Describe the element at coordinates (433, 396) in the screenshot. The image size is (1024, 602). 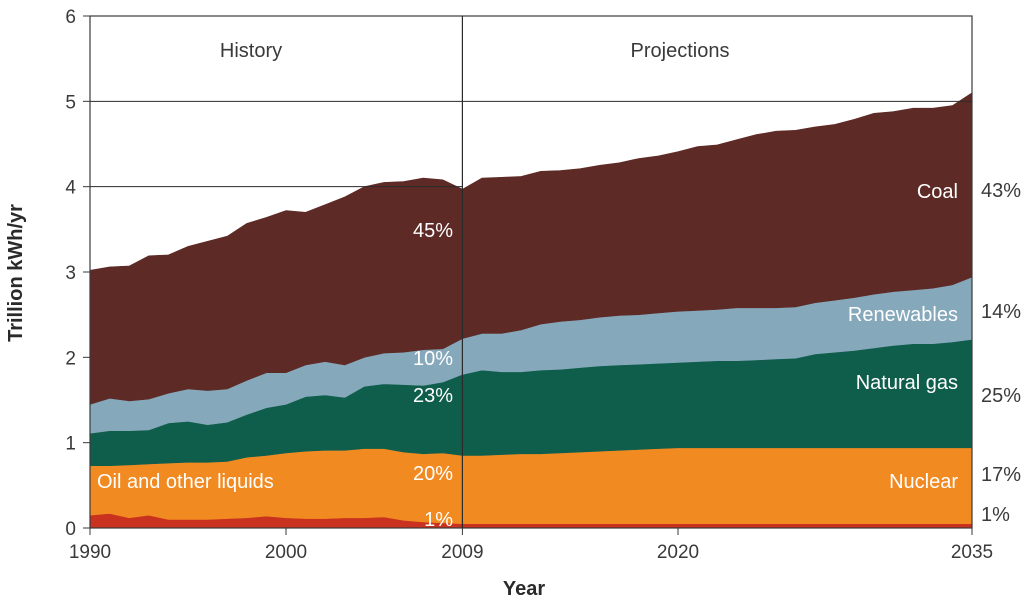
I see `natural-gas-share-2009: 23%` at that location.